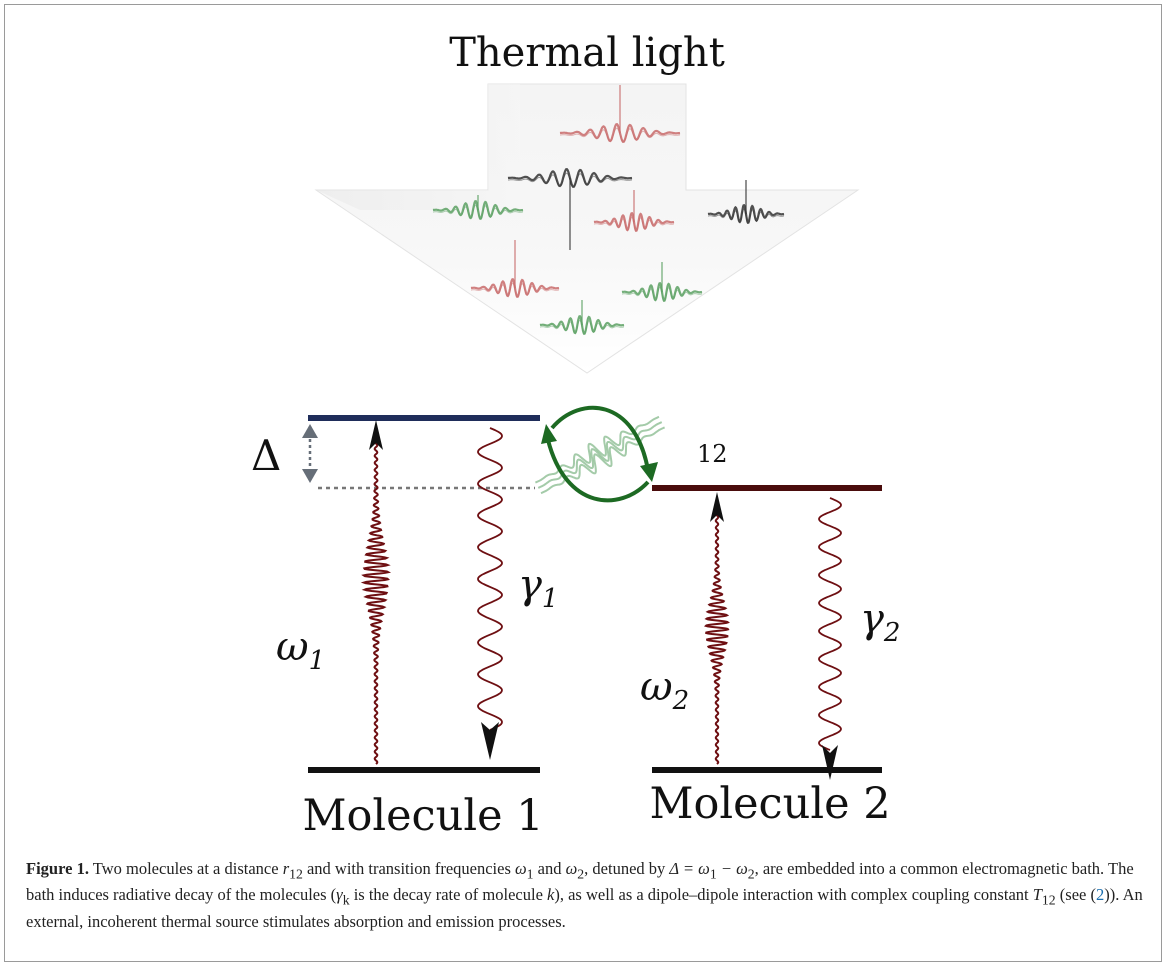 The height and width of the screenshot is (969, 1168). Describe the element at coordinates (57, 868) in the screenshot. I see `caption-label: Figure 1.` at that location.